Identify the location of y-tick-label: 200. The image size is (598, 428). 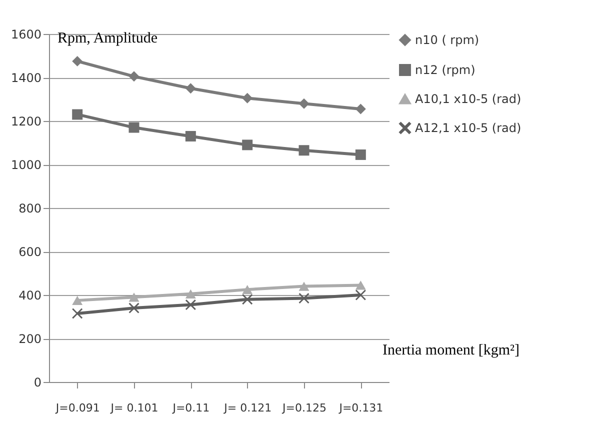
(30, 339).